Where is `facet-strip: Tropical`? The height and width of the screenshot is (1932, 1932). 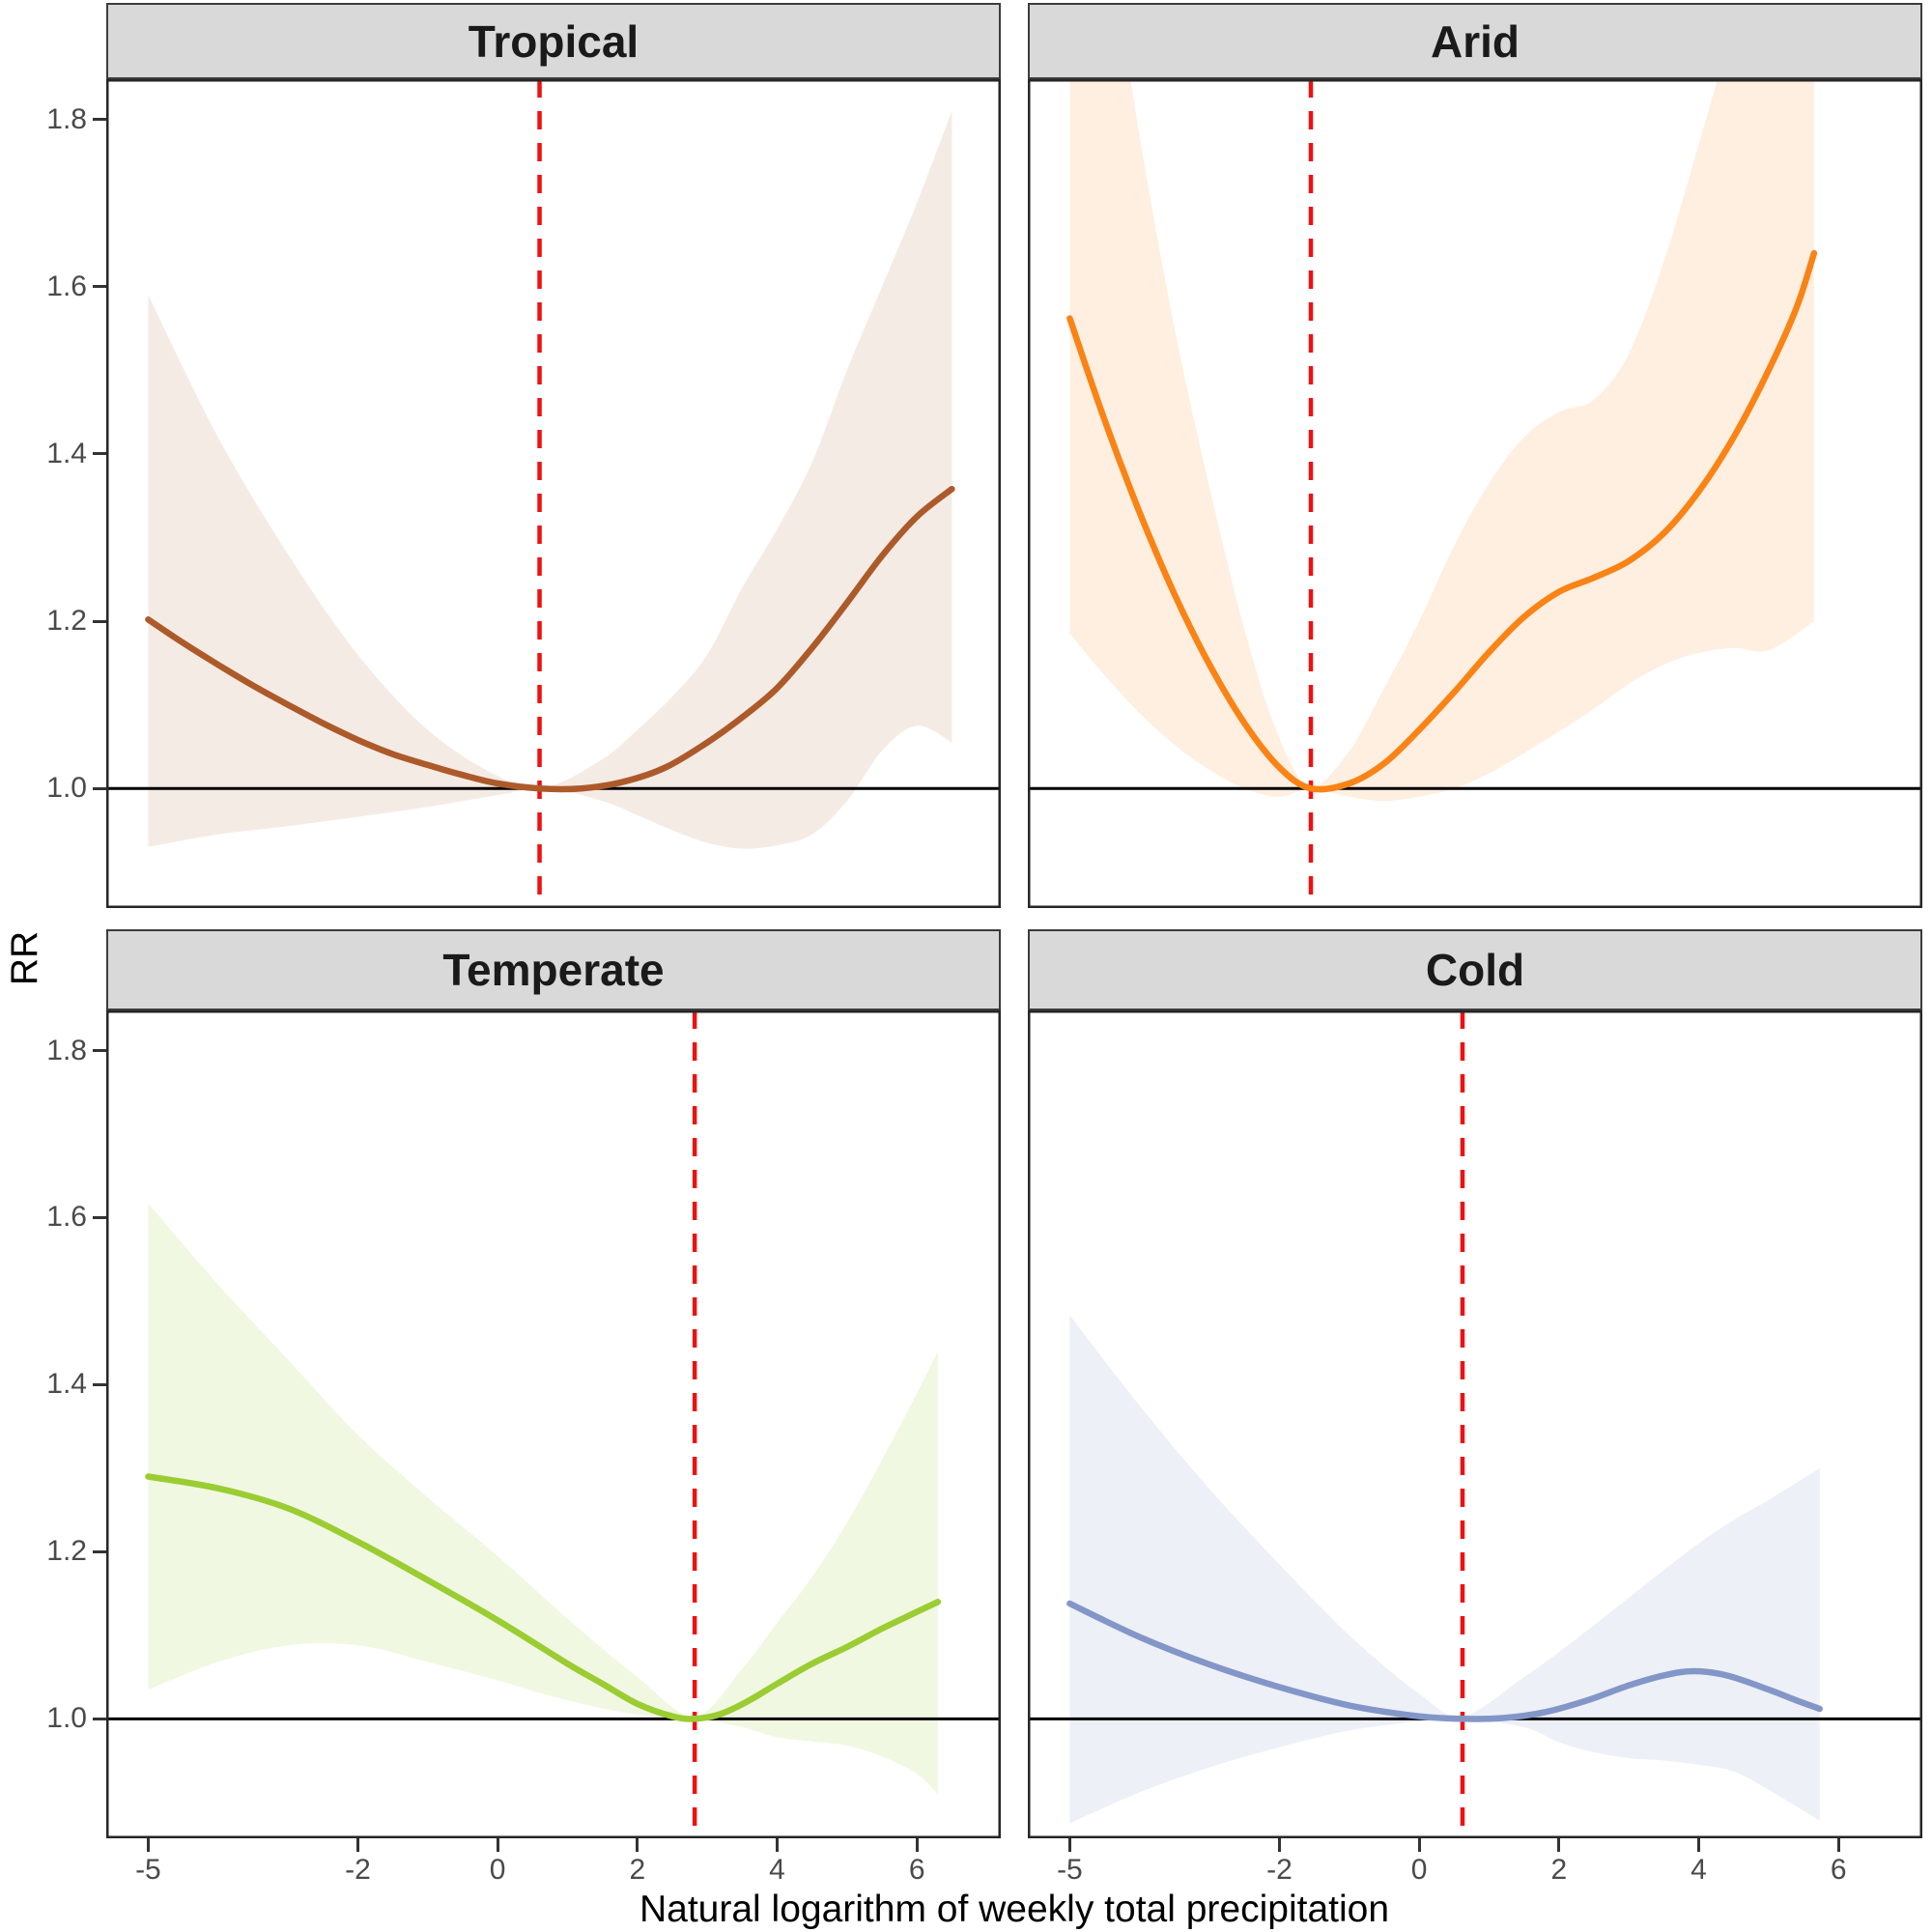 facet-strip: Tropical is located at coordinates (553, 41).